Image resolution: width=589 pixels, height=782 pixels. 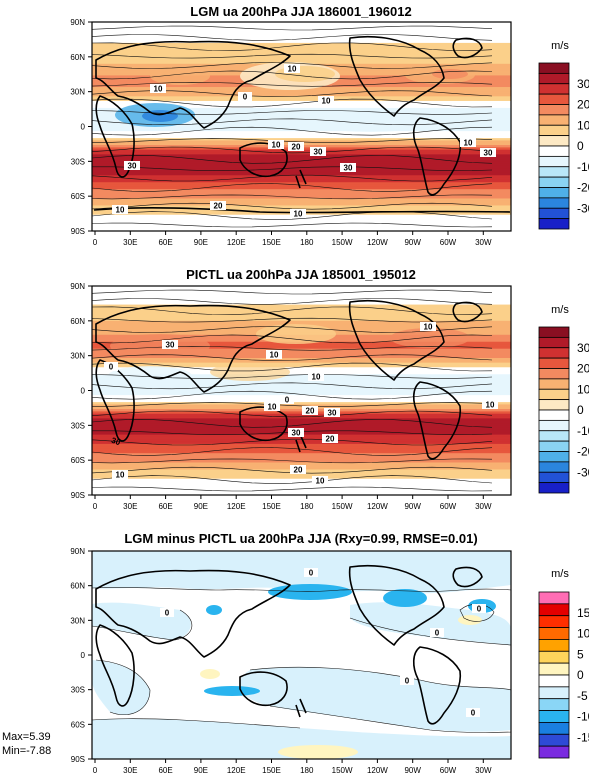 I want to click on colorbar-label: -5, so click(x=582, y=696).